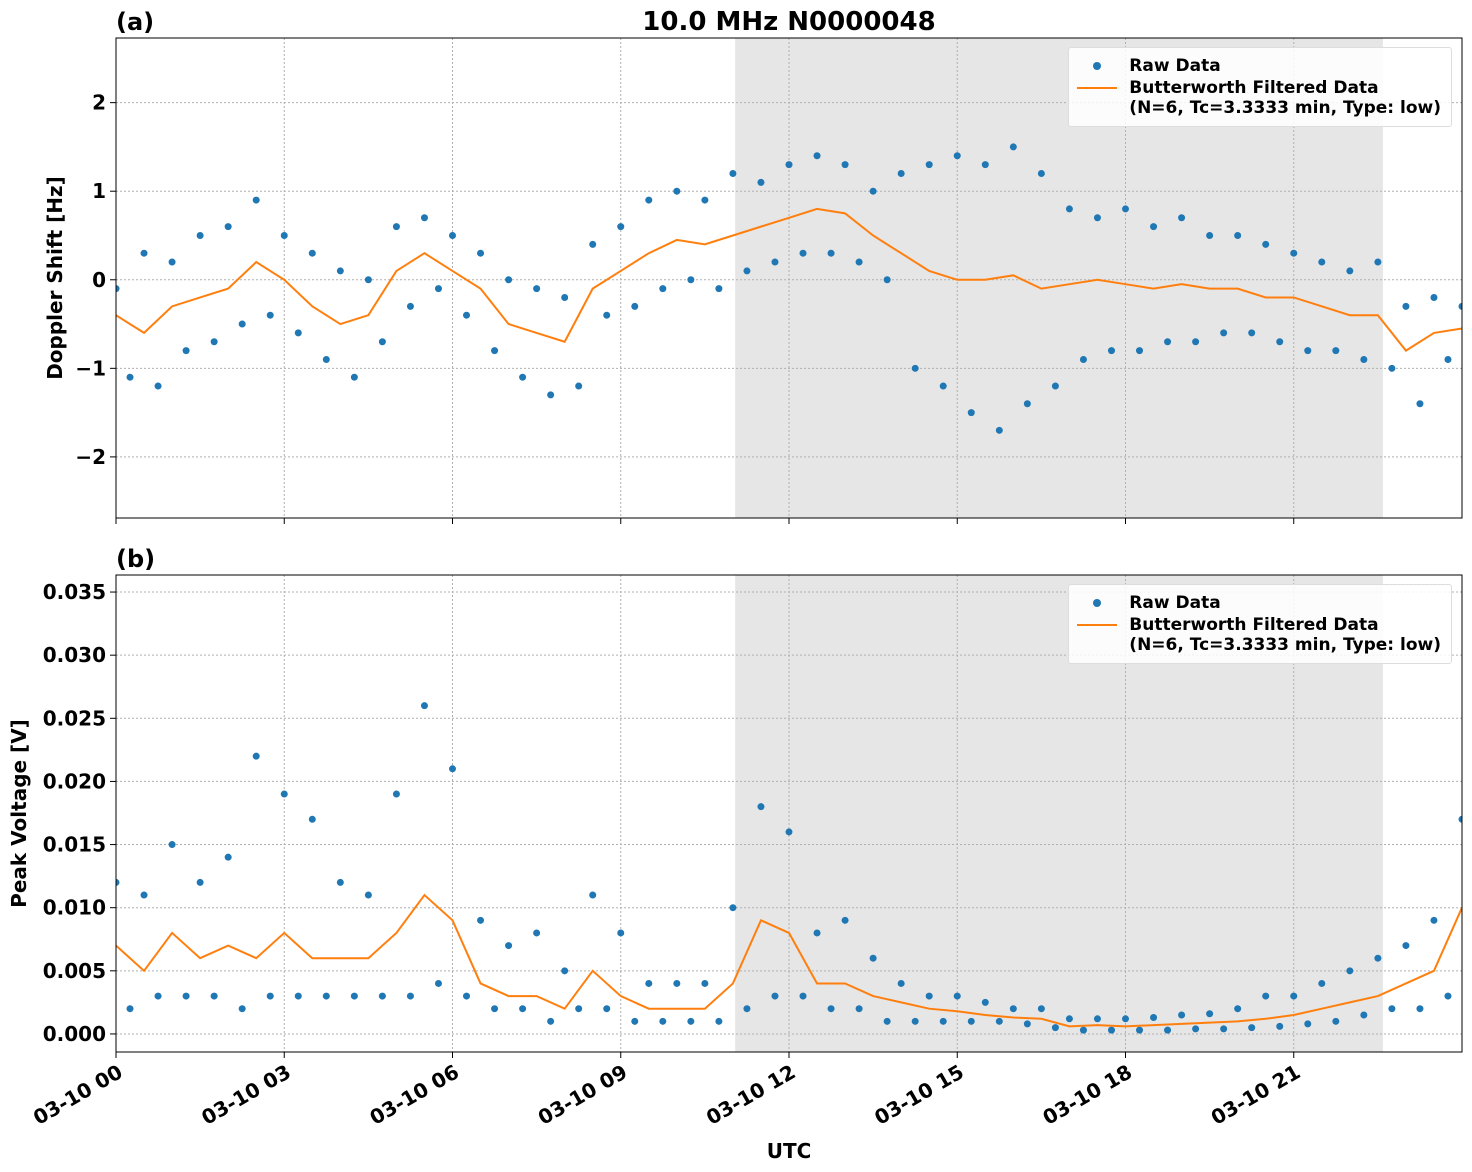 This screenshot has width=1472, height=1172. I want to click on legend-label: Raw Data, so click(1175, 66).